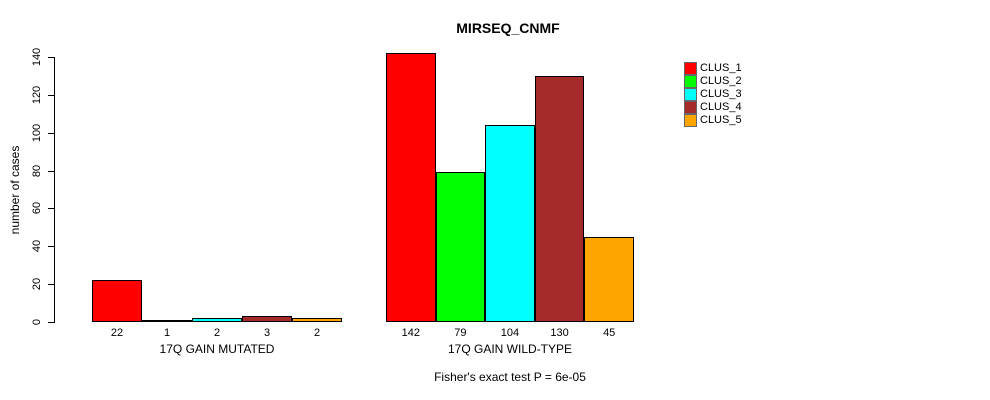 This screenshot has width=990, height=400. I want to click on group-label: 17Q GAIN WILD-TYPE, so click(510, 349).